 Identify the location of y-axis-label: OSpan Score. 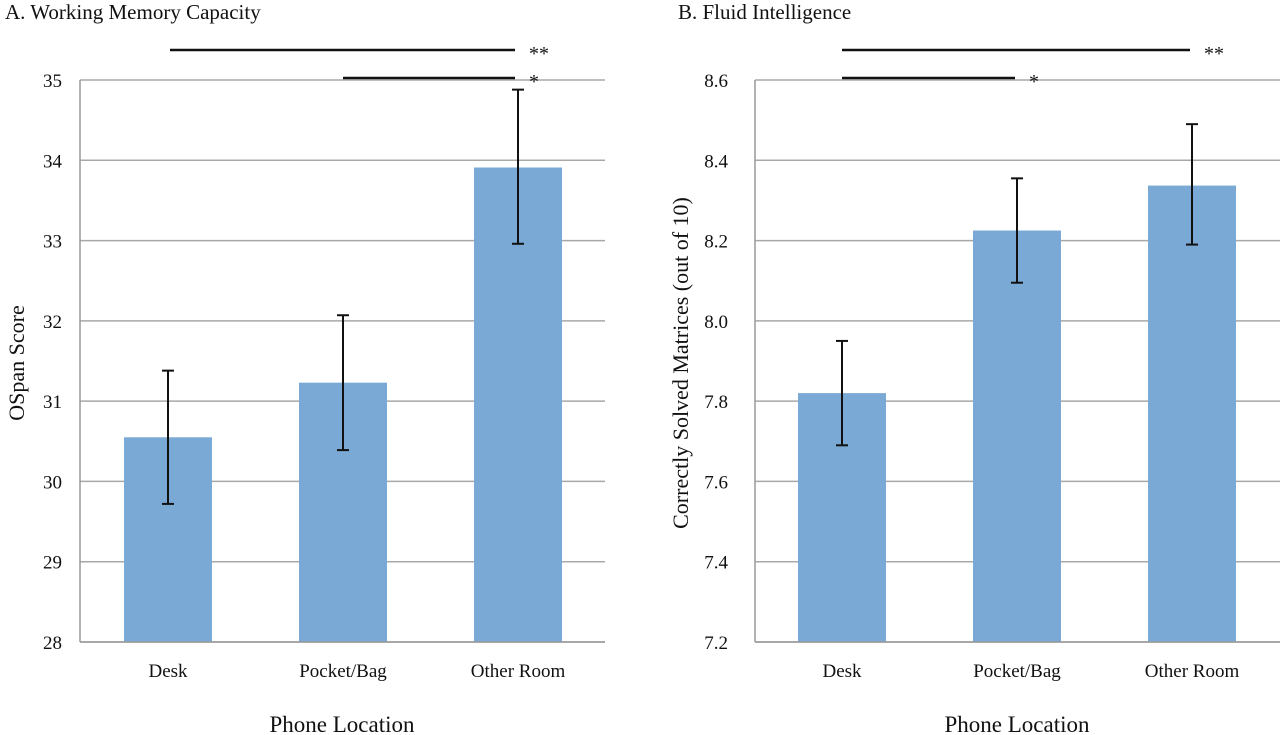
(16, 362).